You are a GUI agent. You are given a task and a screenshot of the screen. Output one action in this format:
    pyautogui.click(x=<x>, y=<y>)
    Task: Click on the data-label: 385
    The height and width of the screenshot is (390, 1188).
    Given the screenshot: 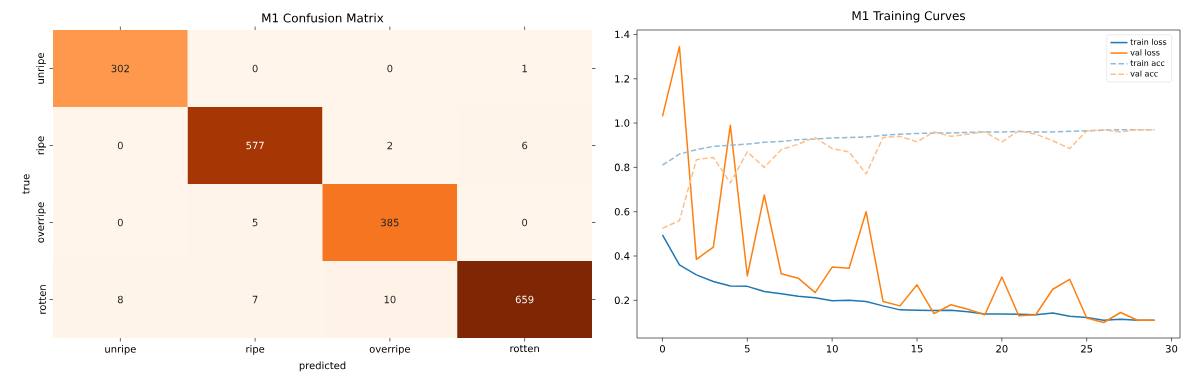 What is the action you would take?
    pyautogui.click(x=390, y=222)
    